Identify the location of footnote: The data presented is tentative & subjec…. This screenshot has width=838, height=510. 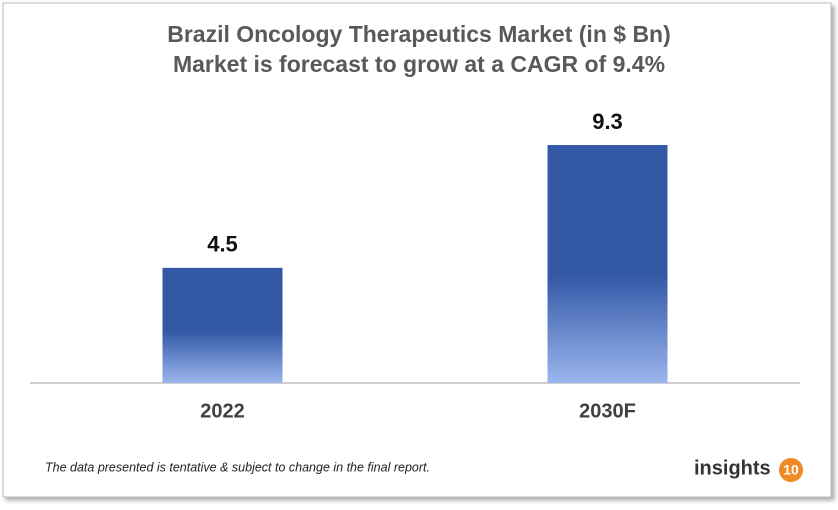
(237, 467).